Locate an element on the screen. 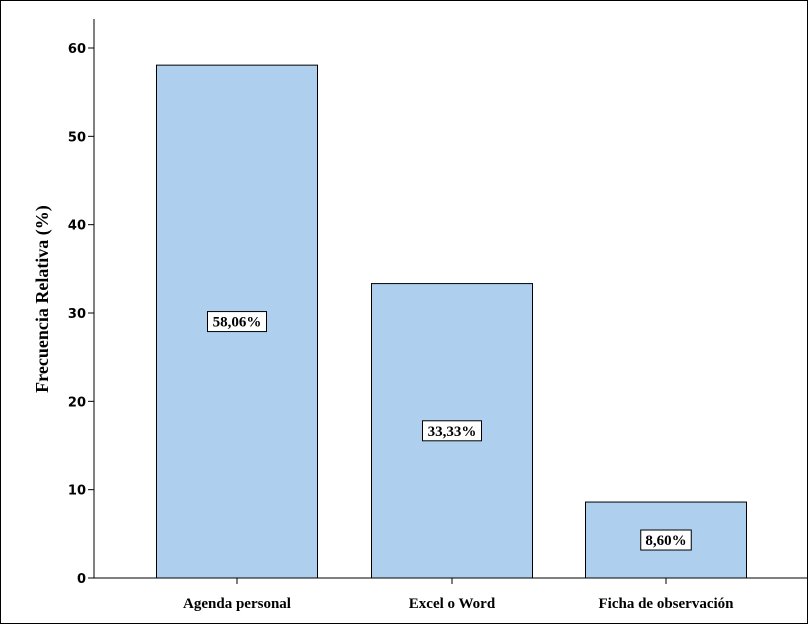 The image size is (808, 624). y-tick-label: 50 is located at coordinates (77, 137).